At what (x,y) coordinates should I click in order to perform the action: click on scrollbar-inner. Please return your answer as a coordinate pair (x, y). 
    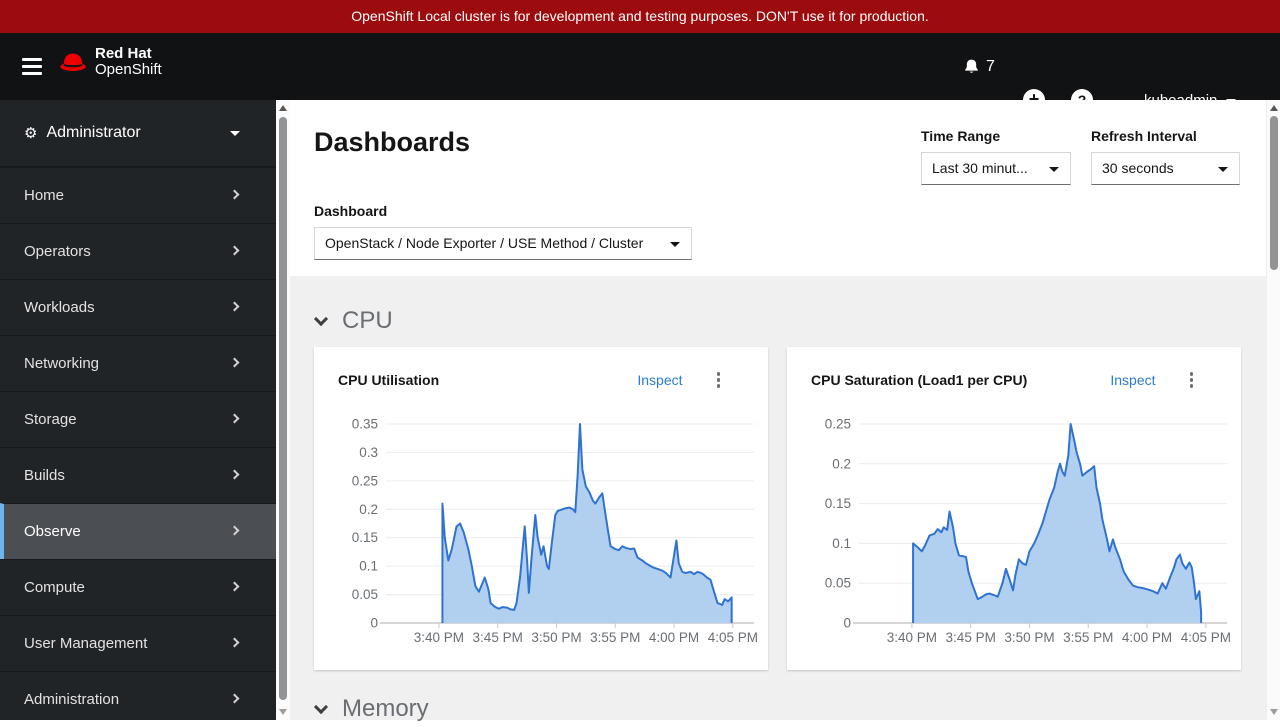
    Looking at the image, I should click on (283, 410).